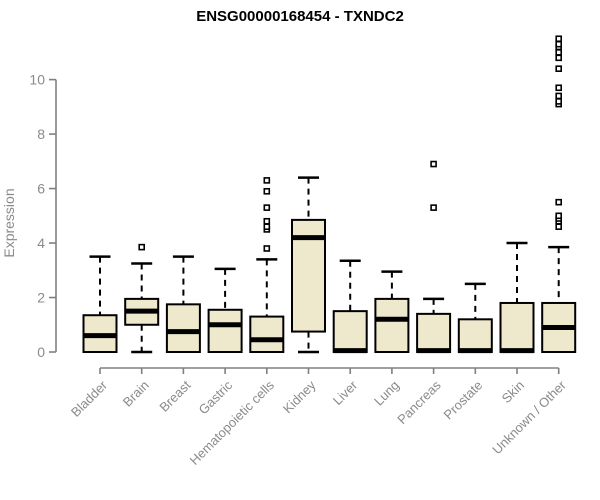 Image resolution: width=600 pixels, height=500 pixels. What do you see at coordinates (174, 395) in the screenshot?
I see `x-category-label: Breast` at bounding box center [174, 395].